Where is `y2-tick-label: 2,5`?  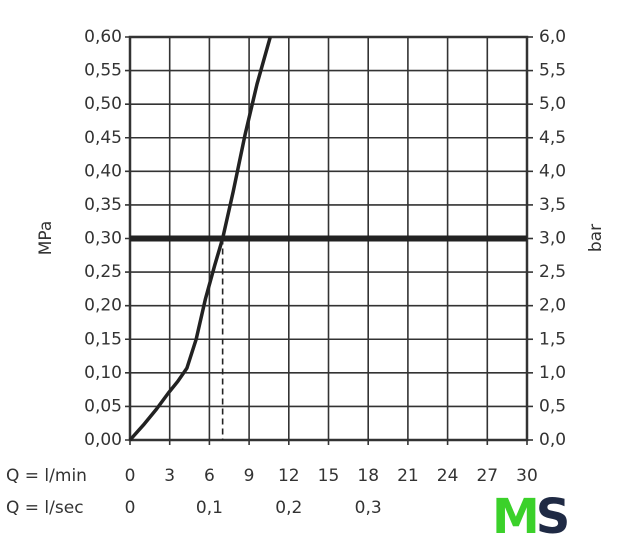
y2-tick-label: 2,5 is located at coordinates (552, 272).